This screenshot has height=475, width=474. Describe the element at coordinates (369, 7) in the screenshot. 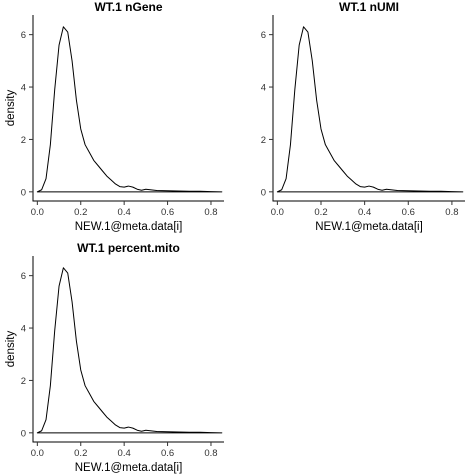

I see `panel-title: WT.1 nUMI` at that location.